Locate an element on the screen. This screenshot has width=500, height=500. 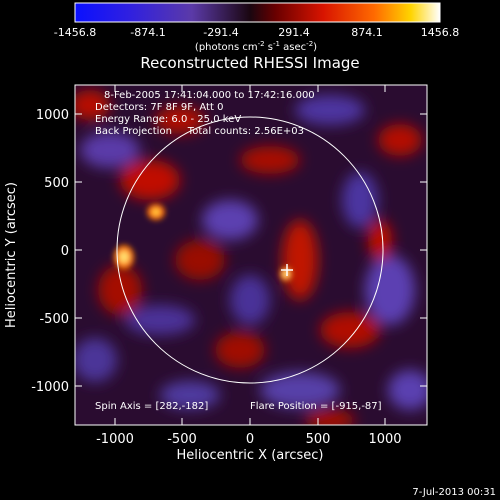
info-line-energy: Energy Range: 6.0 - 25.0 keV is located at coordinates (168, 119).